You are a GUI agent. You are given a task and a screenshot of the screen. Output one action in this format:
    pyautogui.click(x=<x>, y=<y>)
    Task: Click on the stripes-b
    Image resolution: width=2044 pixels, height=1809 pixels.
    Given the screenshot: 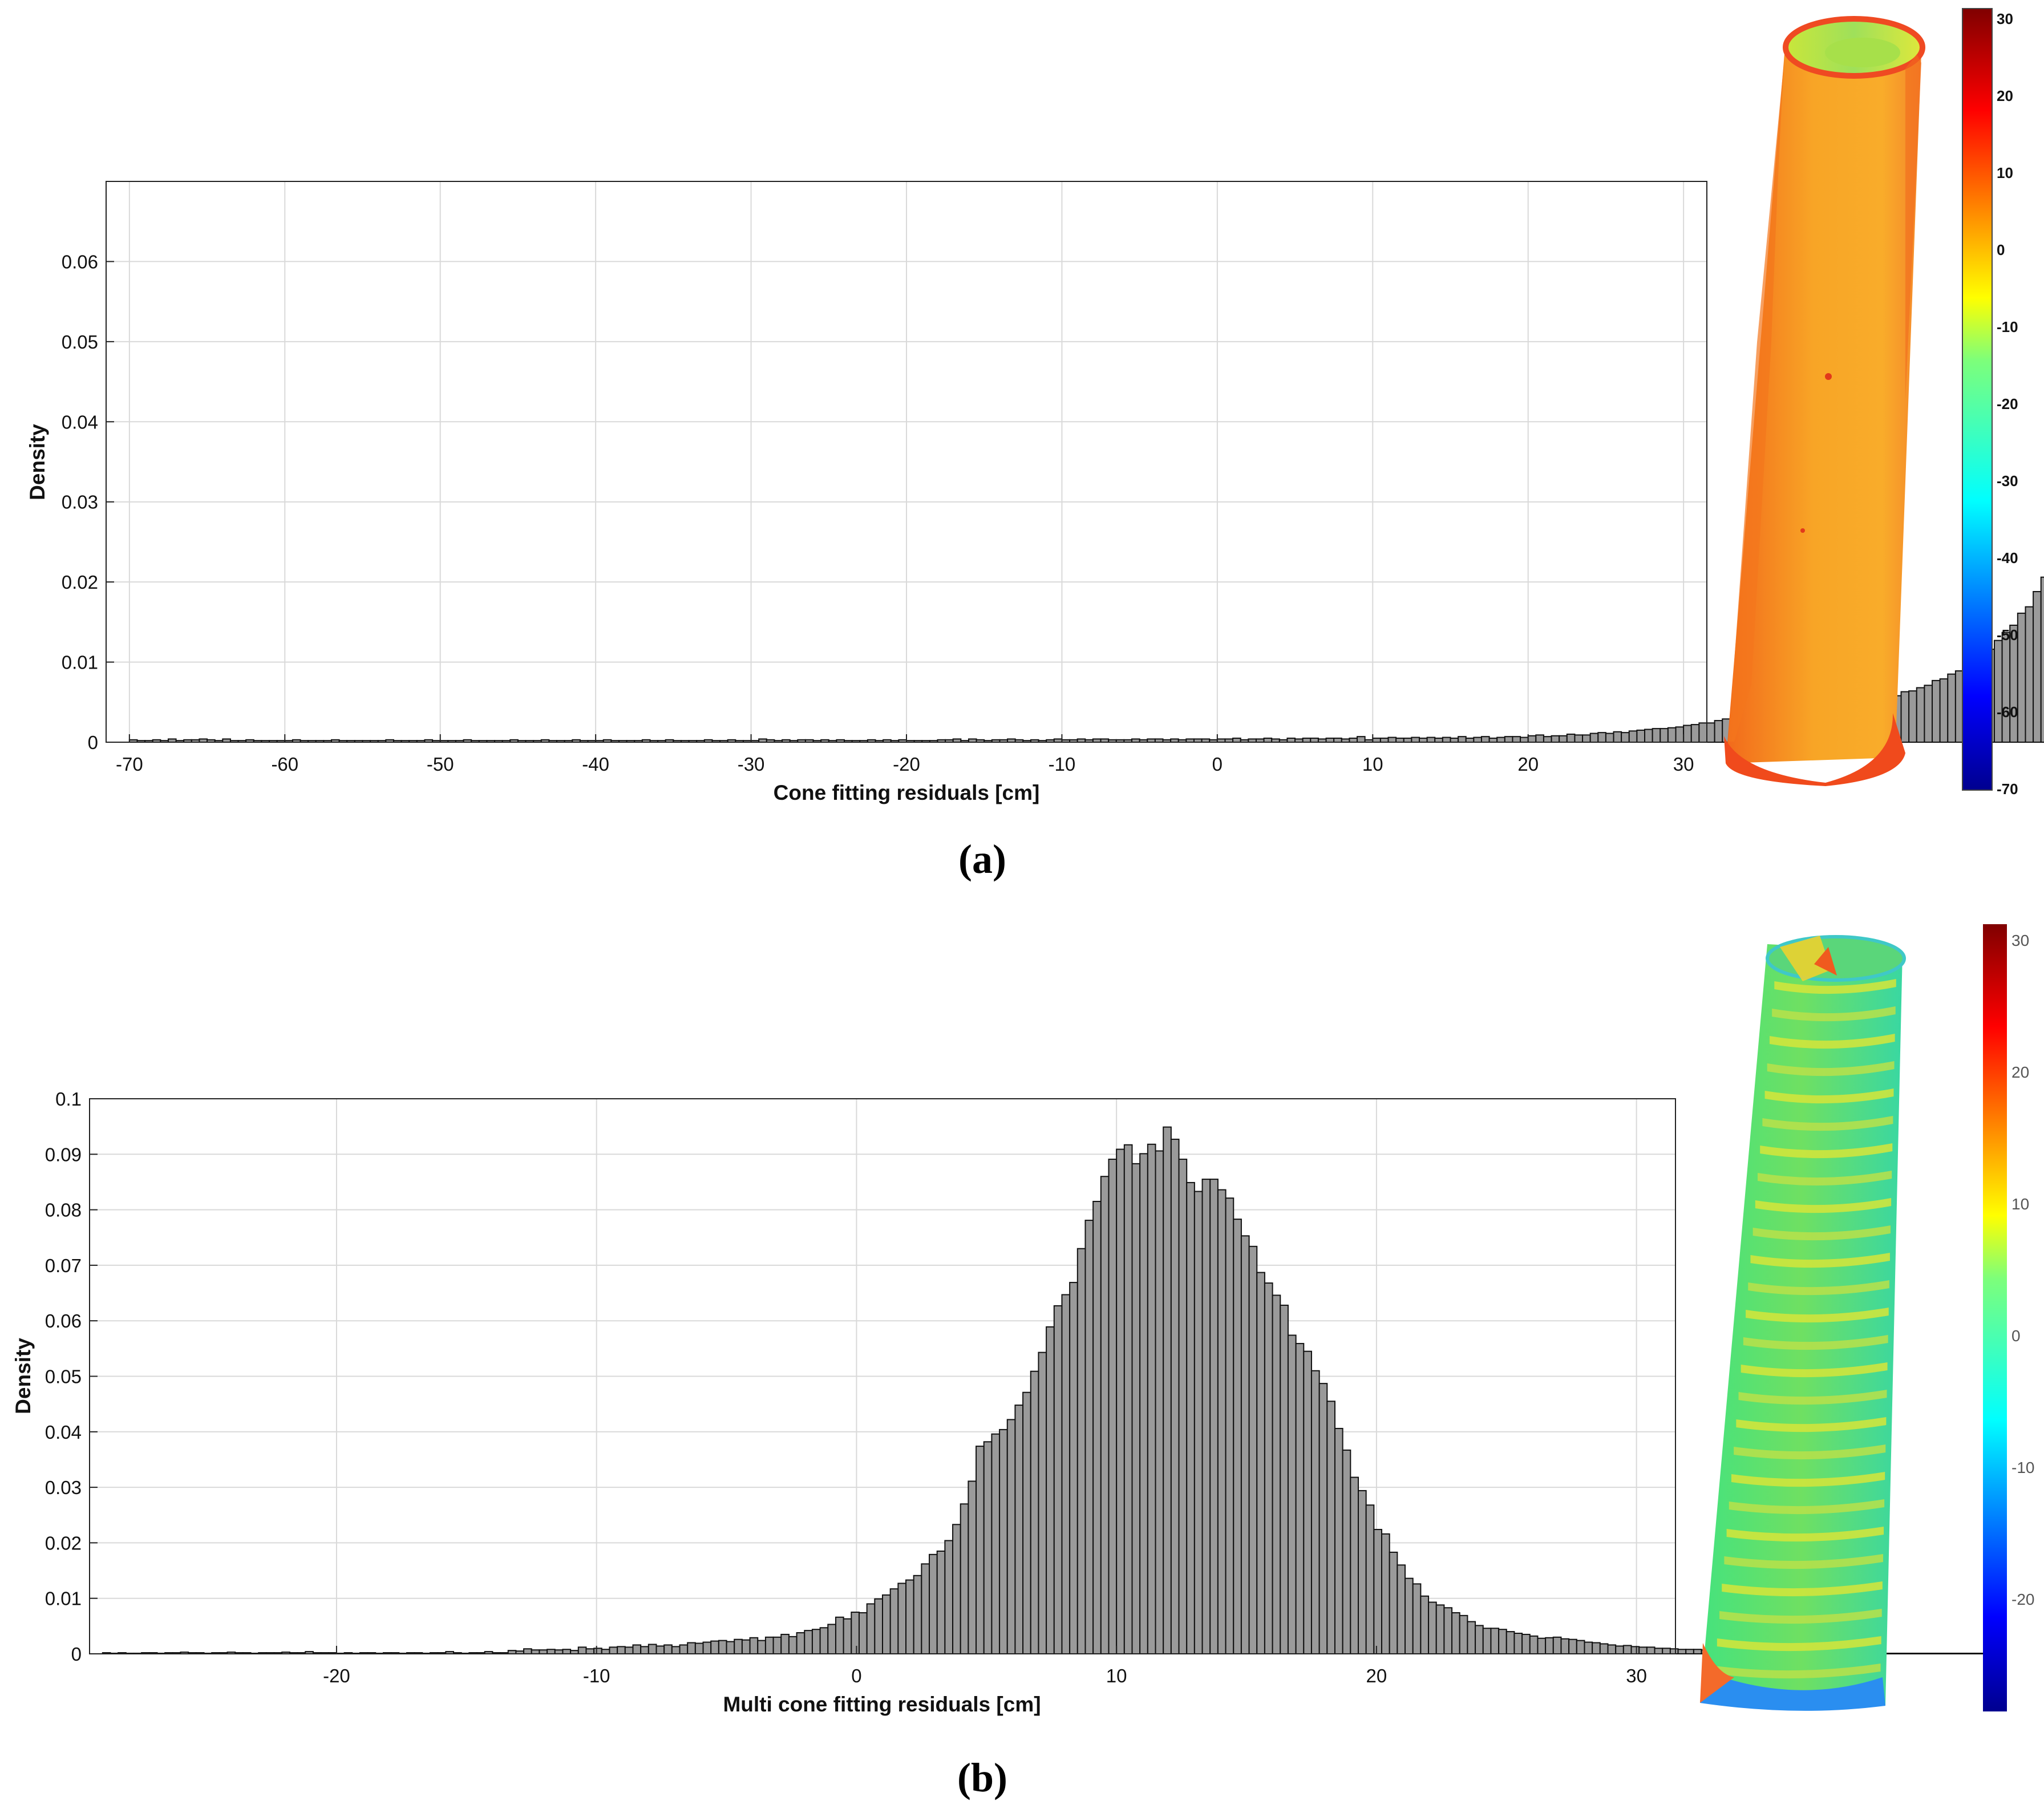 What is the action you would take?
    pyautogui.click(x=1805, y=1329)
    